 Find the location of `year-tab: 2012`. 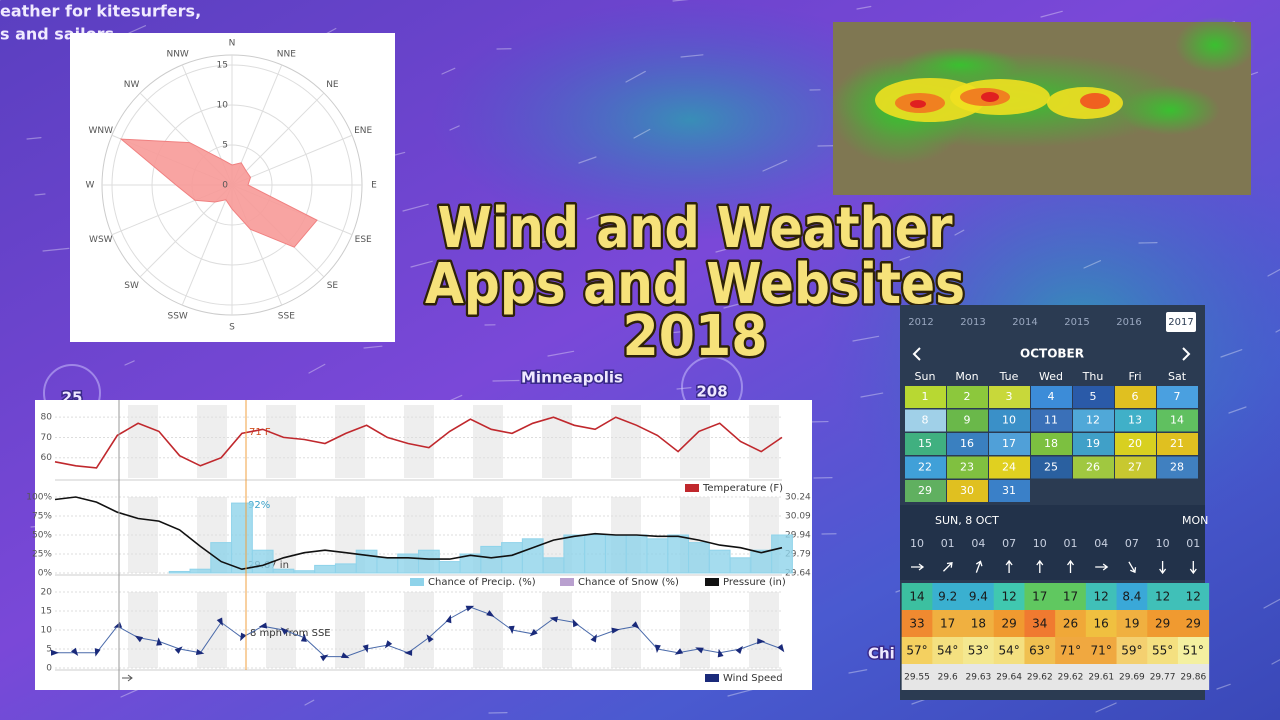

year-tab: 2012 is located at coordinates (920, 322).